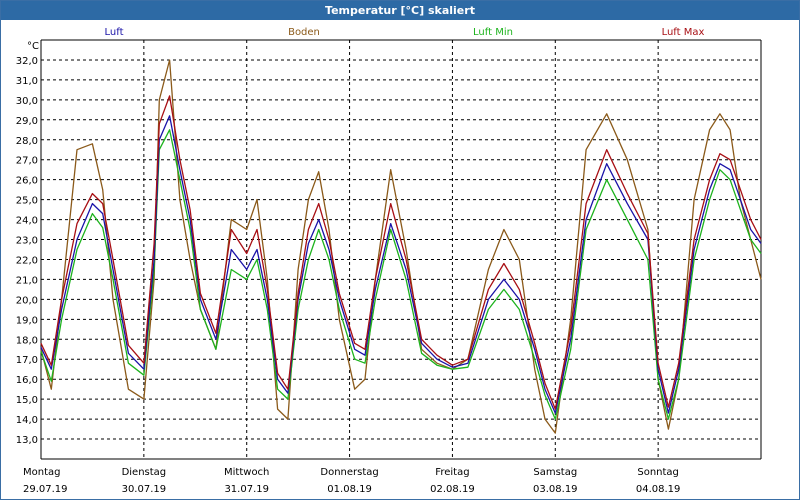 Image resolution: width=800 pixels, height=500 pixels. I want to click on x-day-date: 01.08.19, so click(349, 489).